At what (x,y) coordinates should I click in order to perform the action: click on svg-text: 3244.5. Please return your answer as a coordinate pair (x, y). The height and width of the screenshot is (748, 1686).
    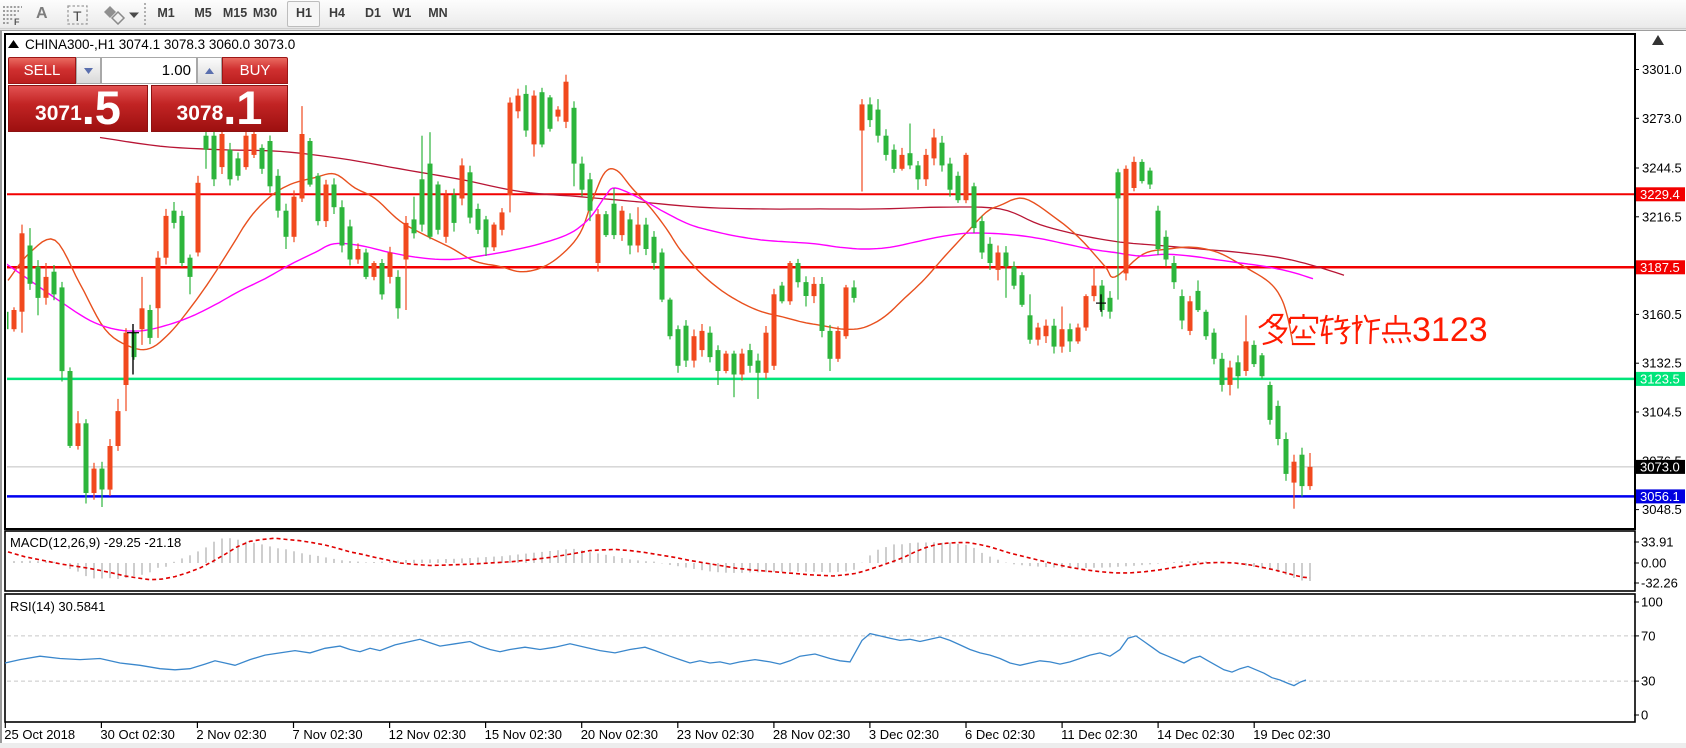
    Looking at the image, I should click on (1662, 168).